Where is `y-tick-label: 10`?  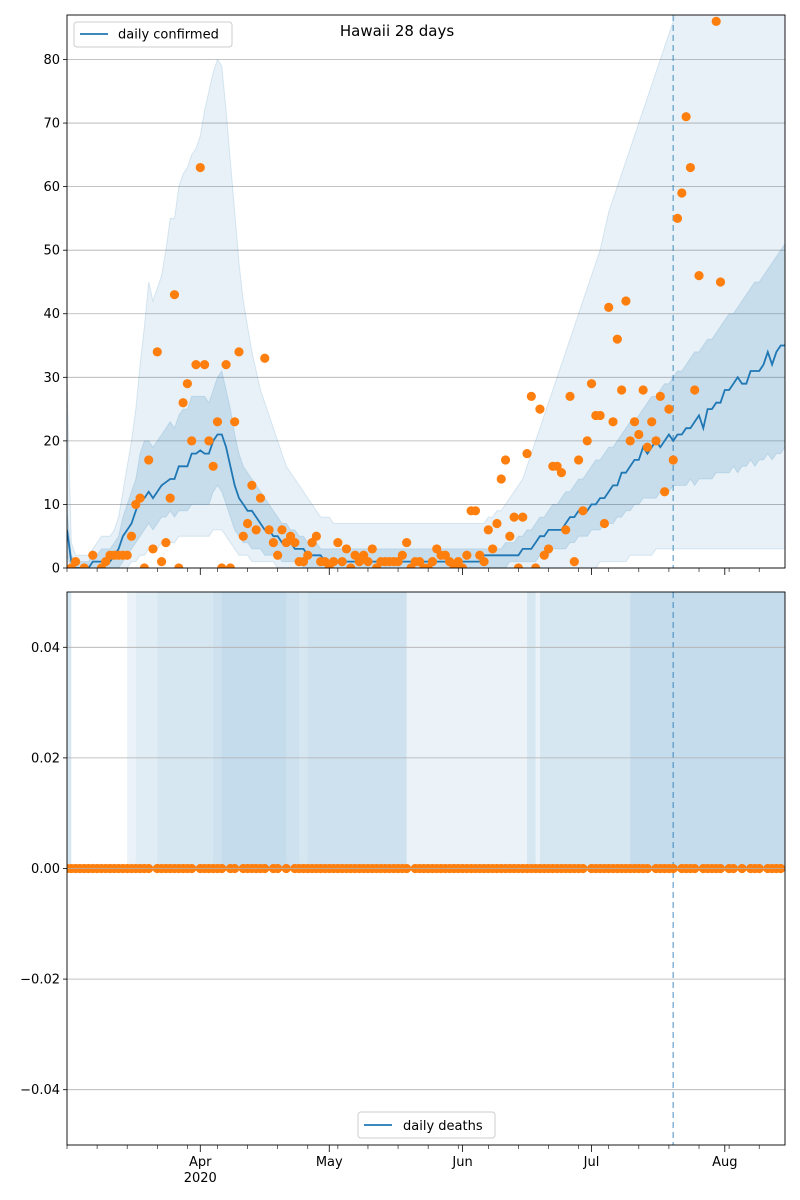
y-tick-label: 10 is located at coordinates (51, 505).